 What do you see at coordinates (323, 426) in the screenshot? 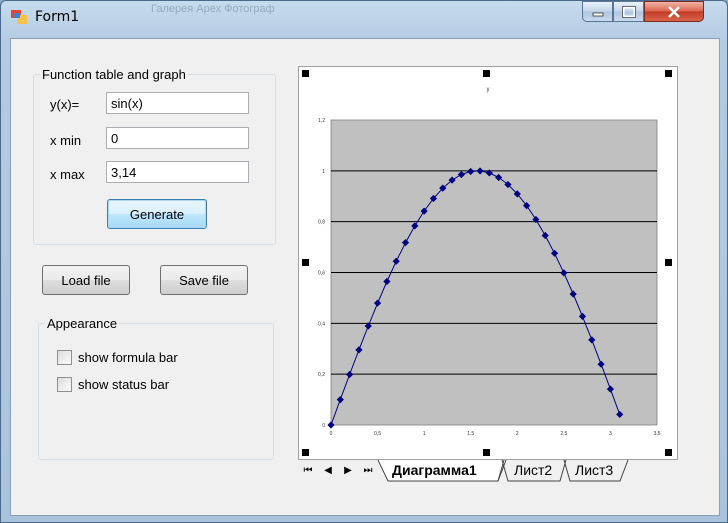
I see `y-tick-label: 0` at bounding box center [323, 426].